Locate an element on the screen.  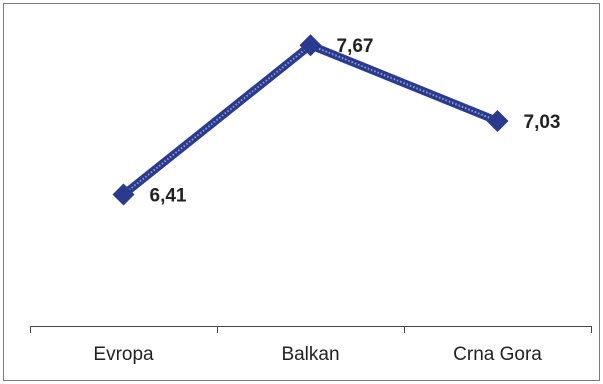
x-tick-label: Crna Gora is located at coordinates (497, 354).